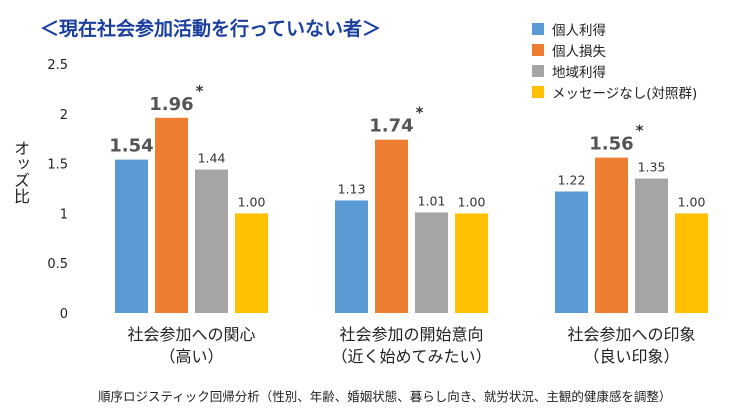 This screenshot has height=417, width=743. I want to click on data-label: 1.54, so click(131, 146).